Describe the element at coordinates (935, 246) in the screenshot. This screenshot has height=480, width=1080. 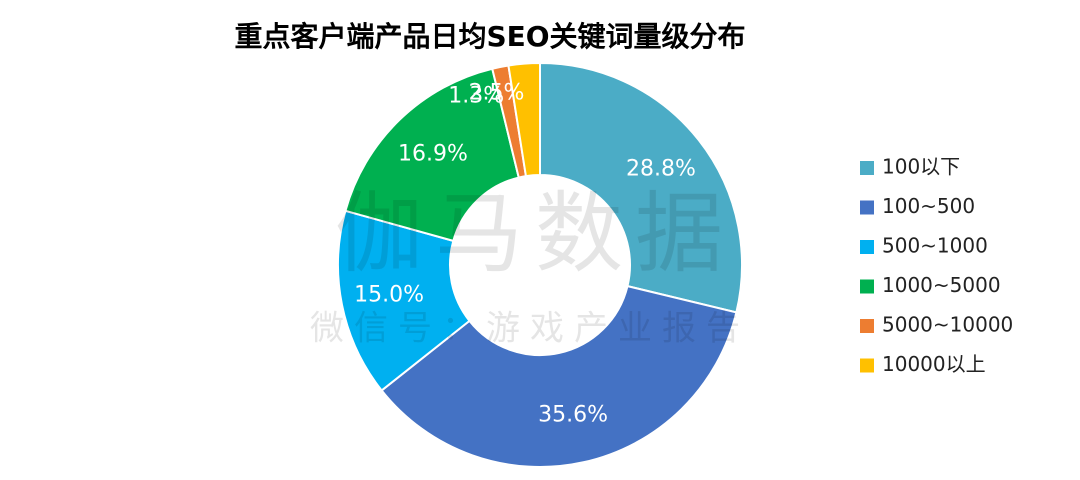
I see `legend-label: 500~1000` at that location.